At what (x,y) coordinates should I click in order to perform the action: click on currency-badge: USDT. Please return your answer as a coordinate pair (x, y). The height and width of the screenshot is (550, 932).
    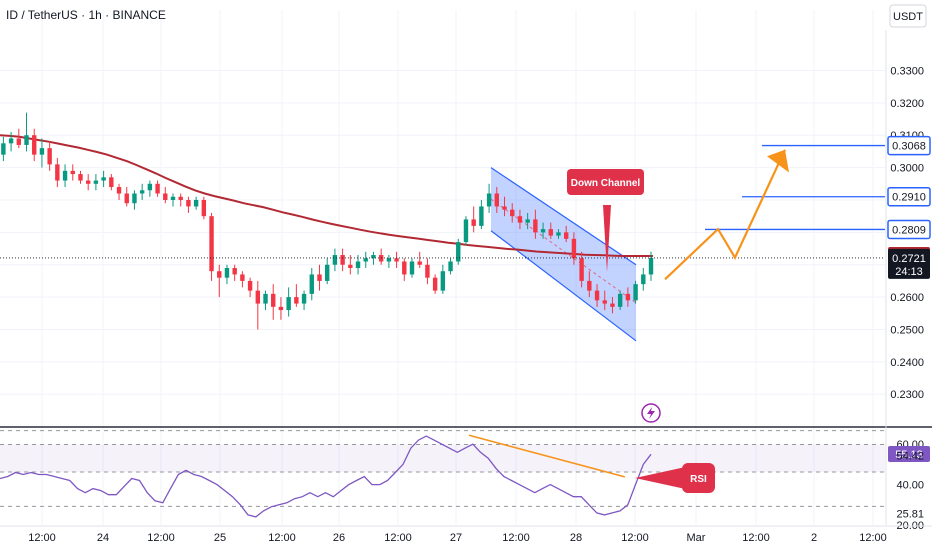
    Looking at the image, I should click on (908, 16).